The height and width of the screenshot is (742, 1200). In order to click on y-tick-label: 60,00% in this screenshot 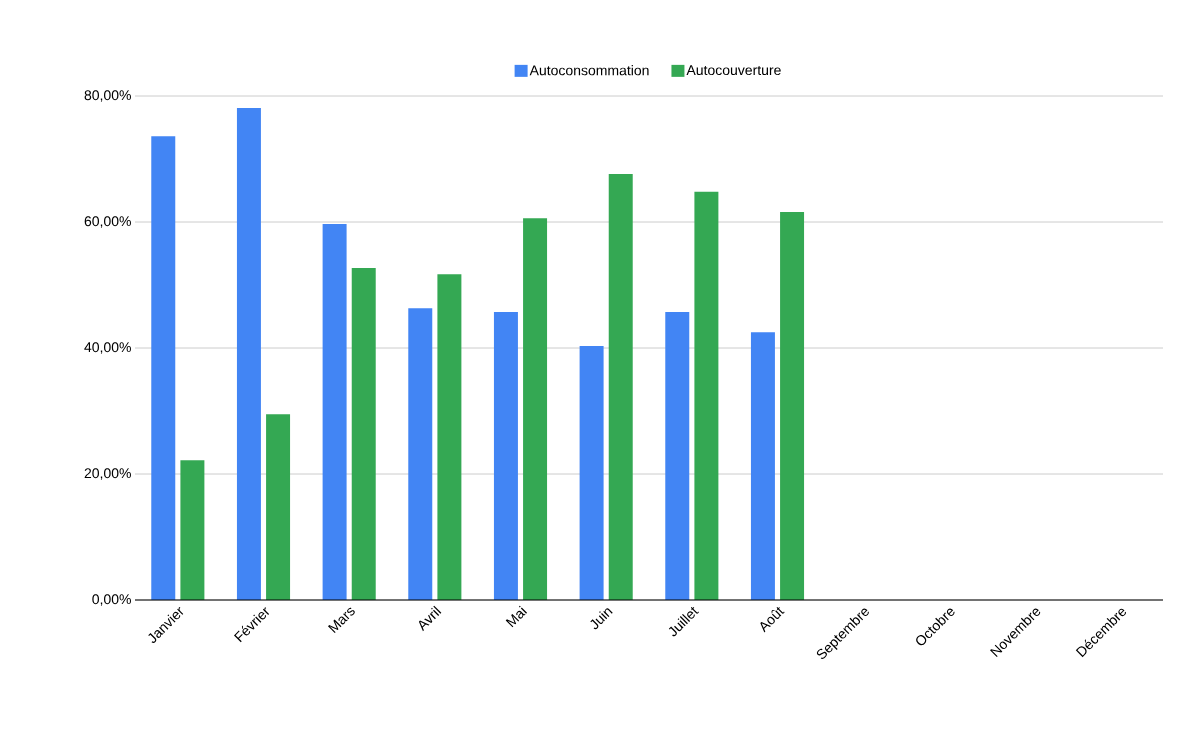, I will do `click(107, 222)`.